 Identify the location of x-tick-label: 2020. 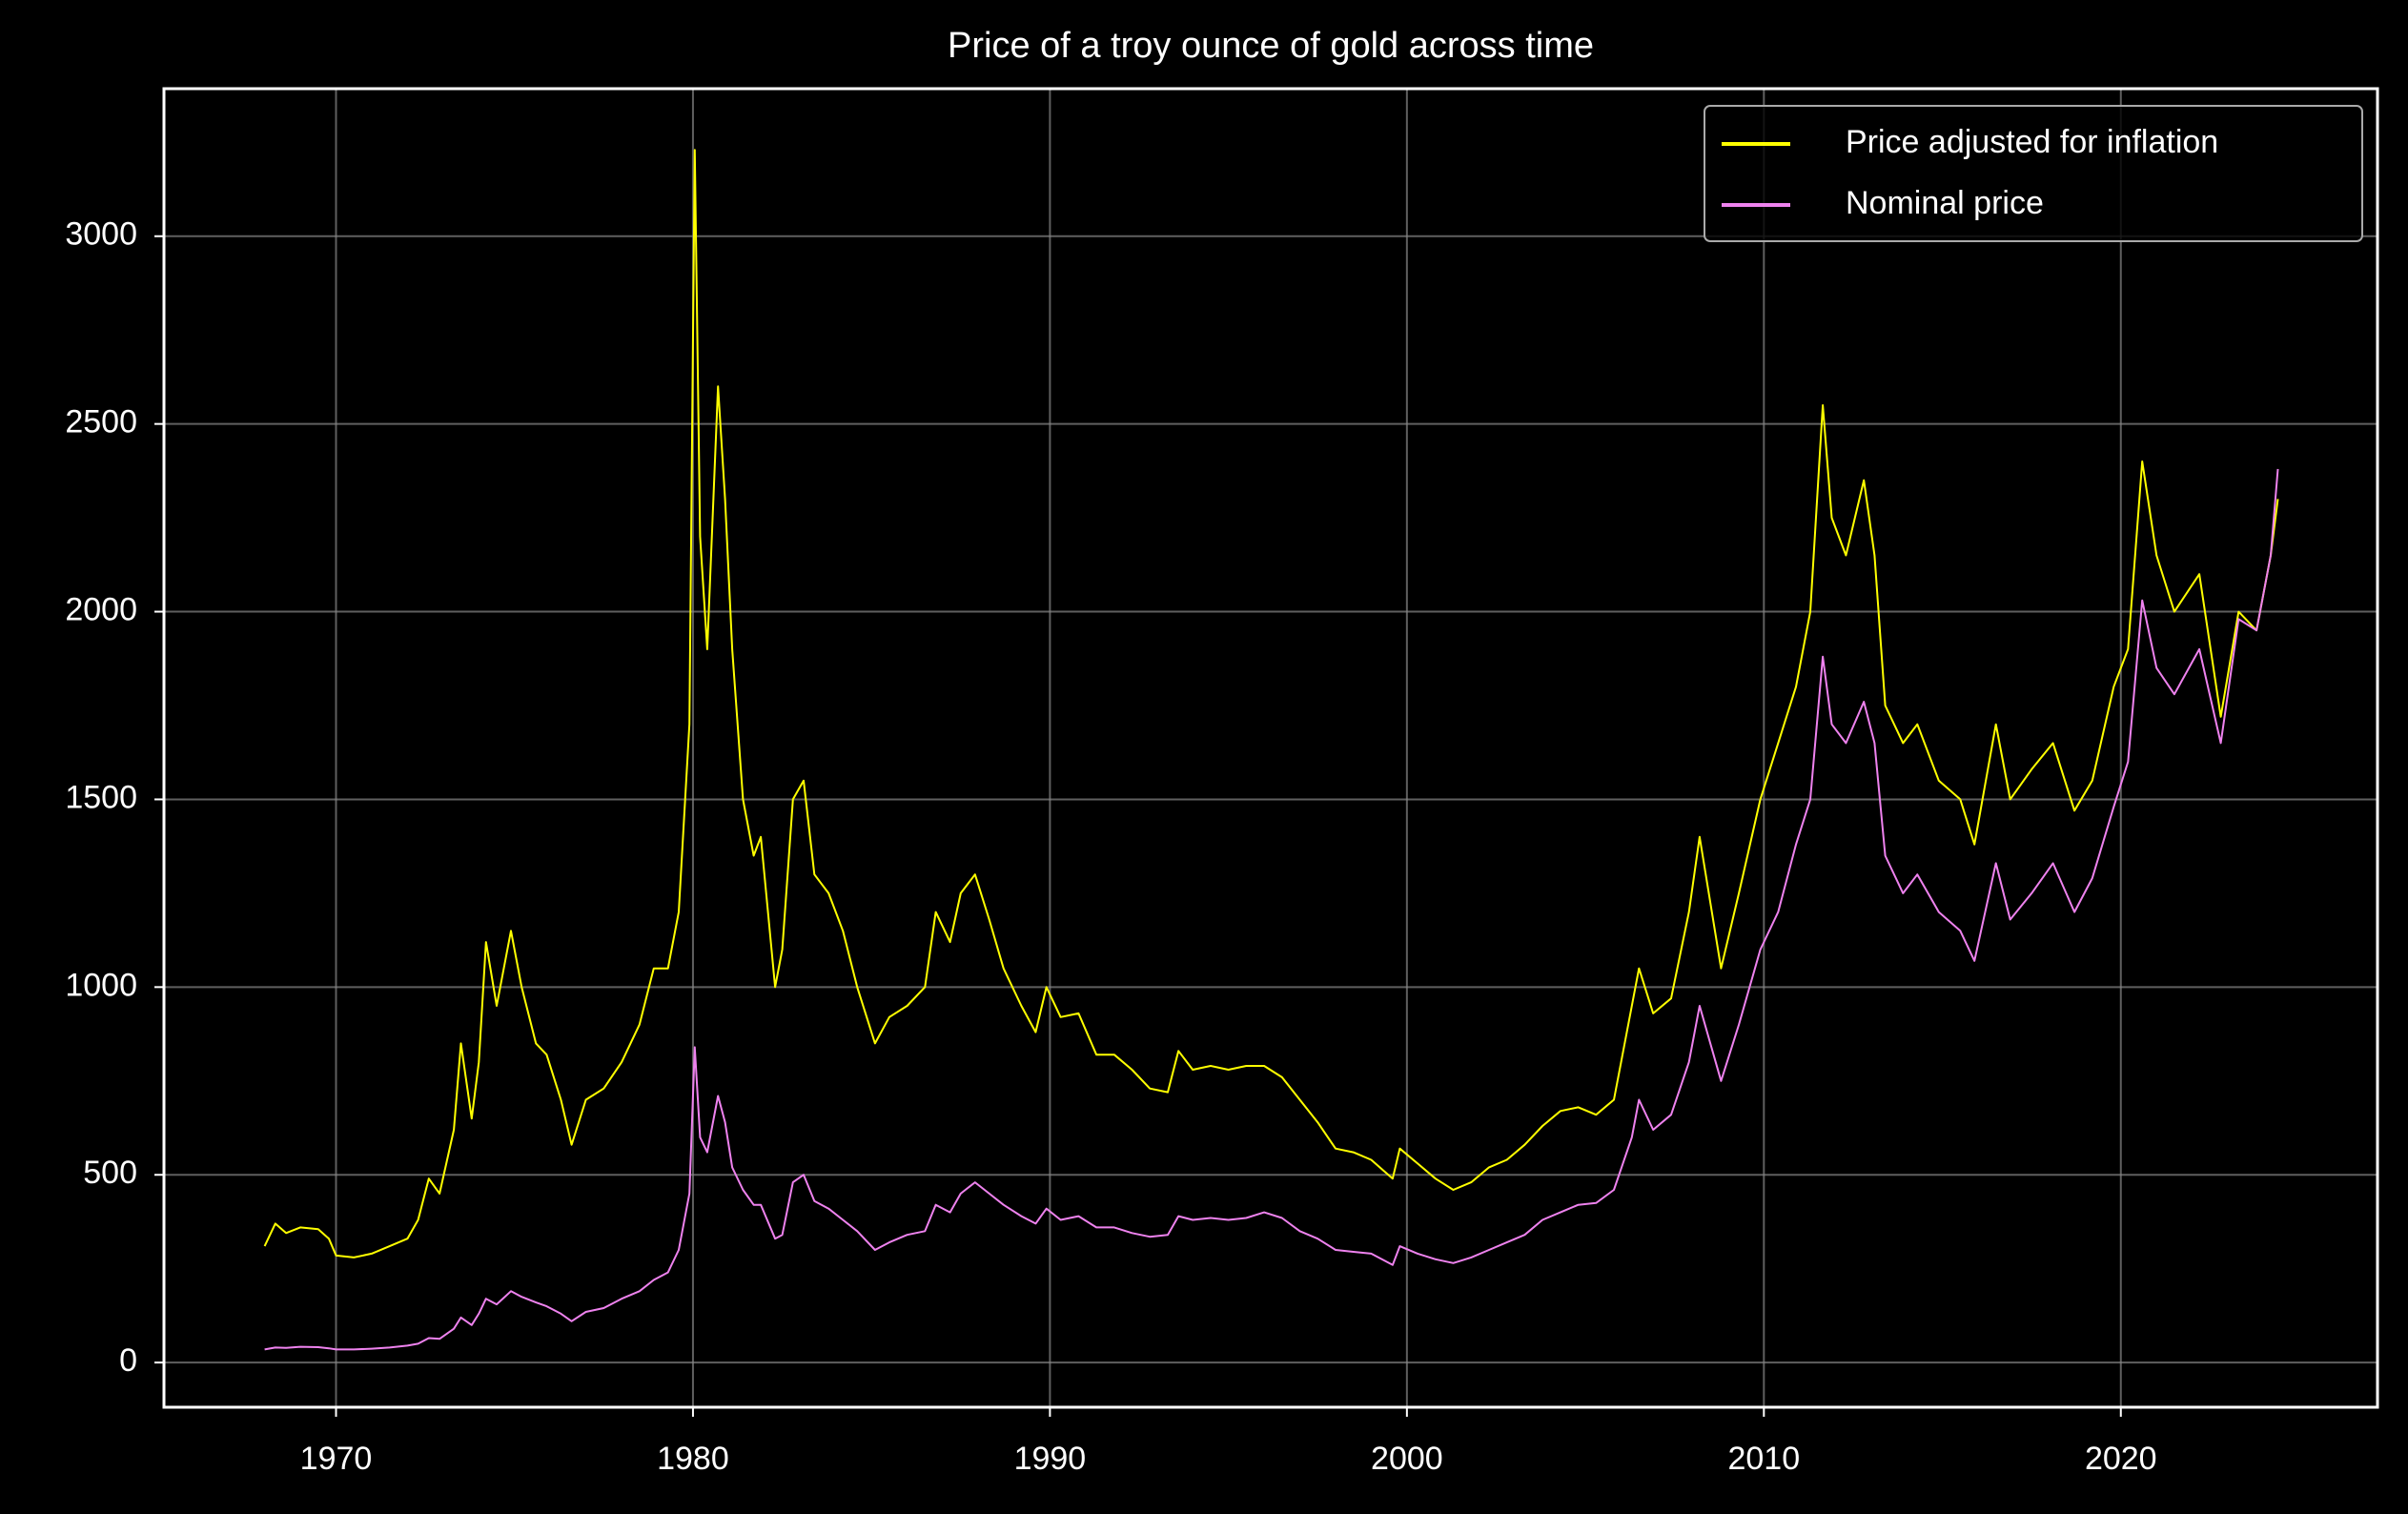
(2121, 1459).